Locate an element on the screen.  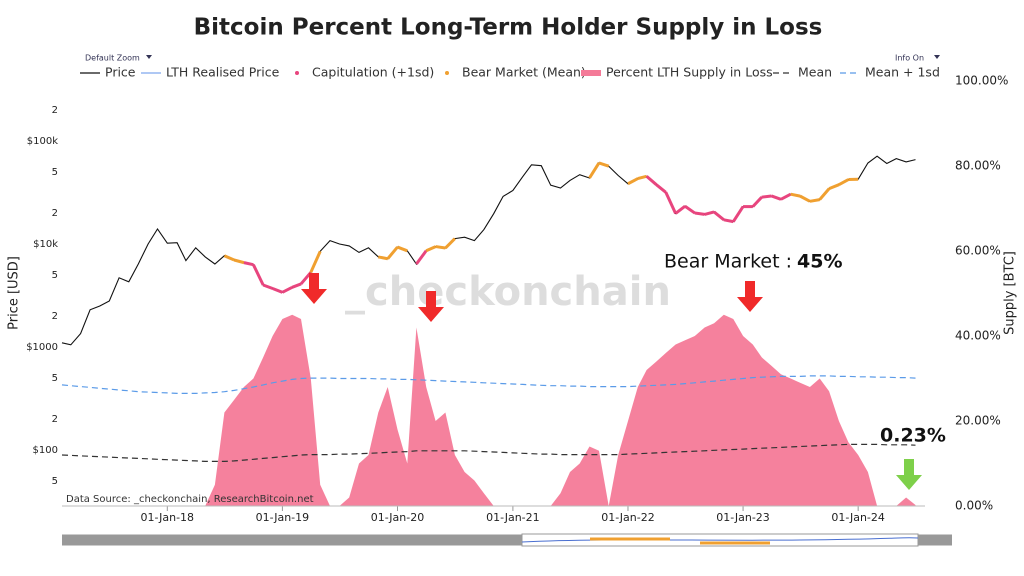
legend-label: Mean is located at coordinates (815, 72).